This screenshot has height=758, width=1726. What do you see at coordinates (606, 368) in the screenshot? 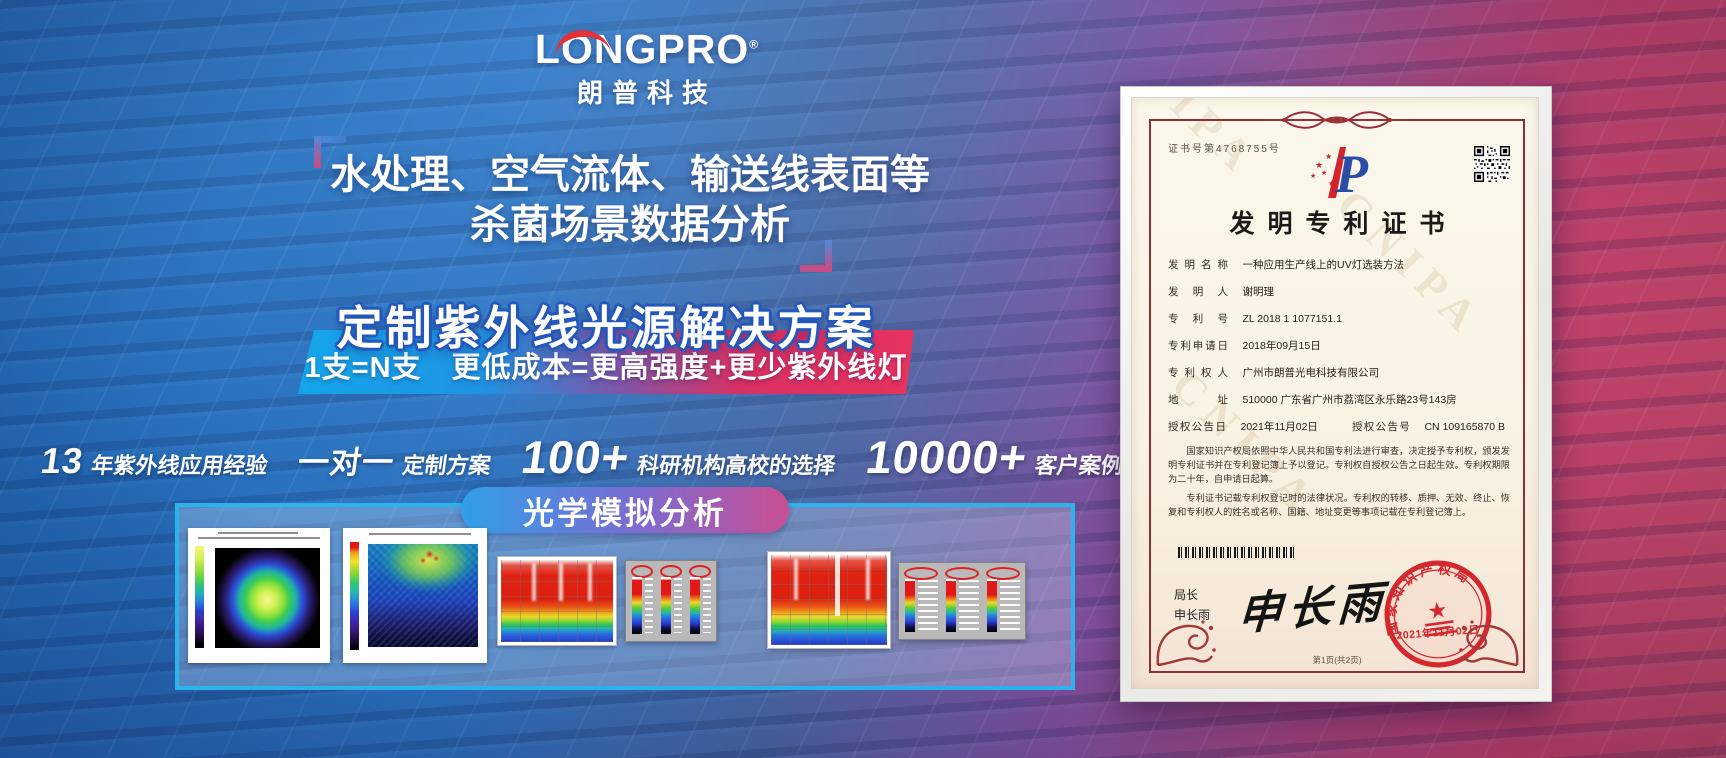
I see `ribbon-subtitle: 1支=N支 更低成本=更高强度+更少紫外线灯` at bounding box center [606, 368].